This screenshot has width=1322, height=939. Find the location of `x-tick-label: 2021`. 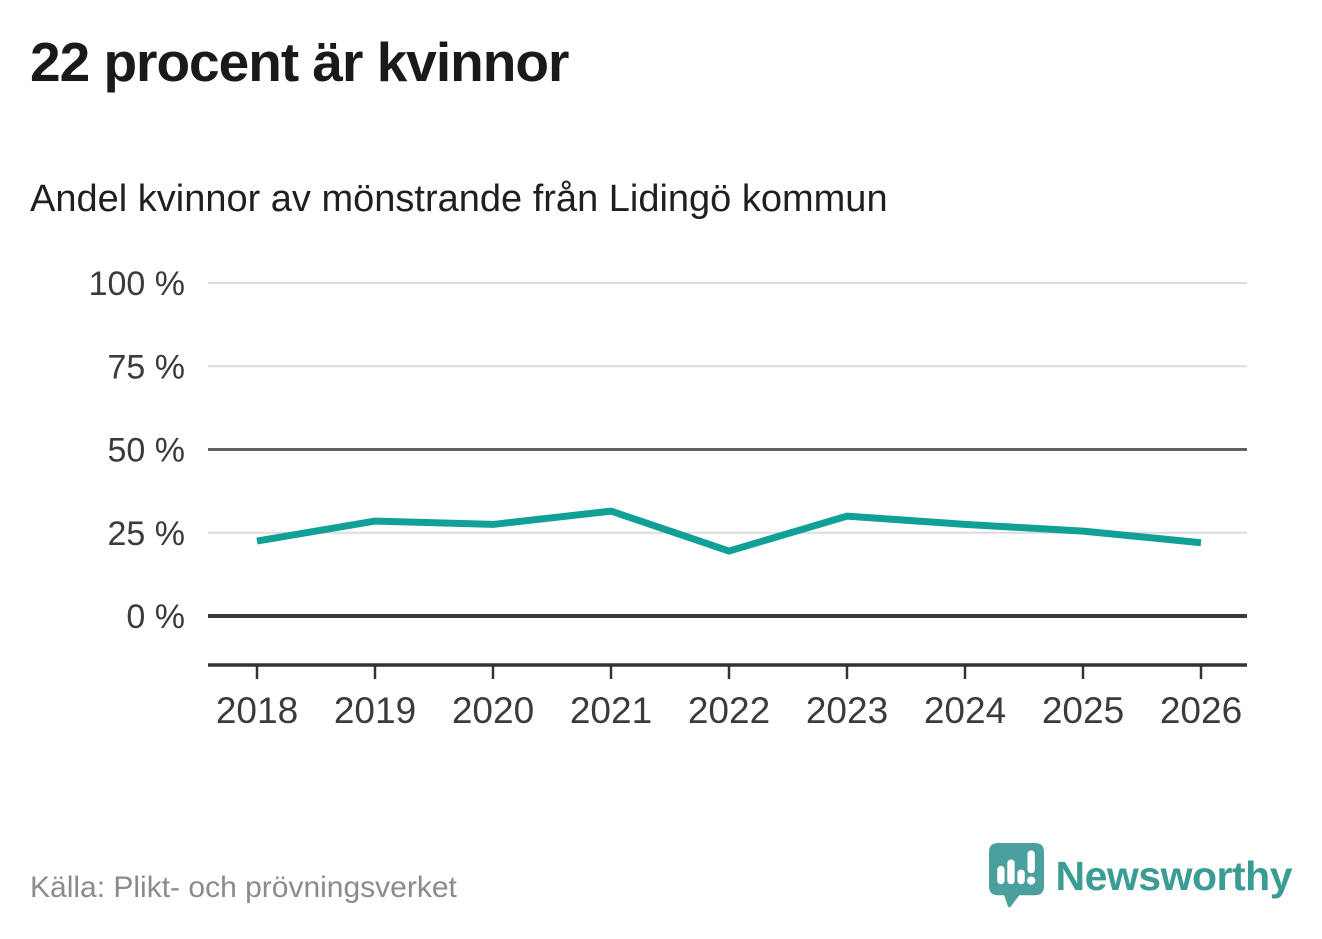

x-tick-label: 2021 is located at coordinates (611, 710).